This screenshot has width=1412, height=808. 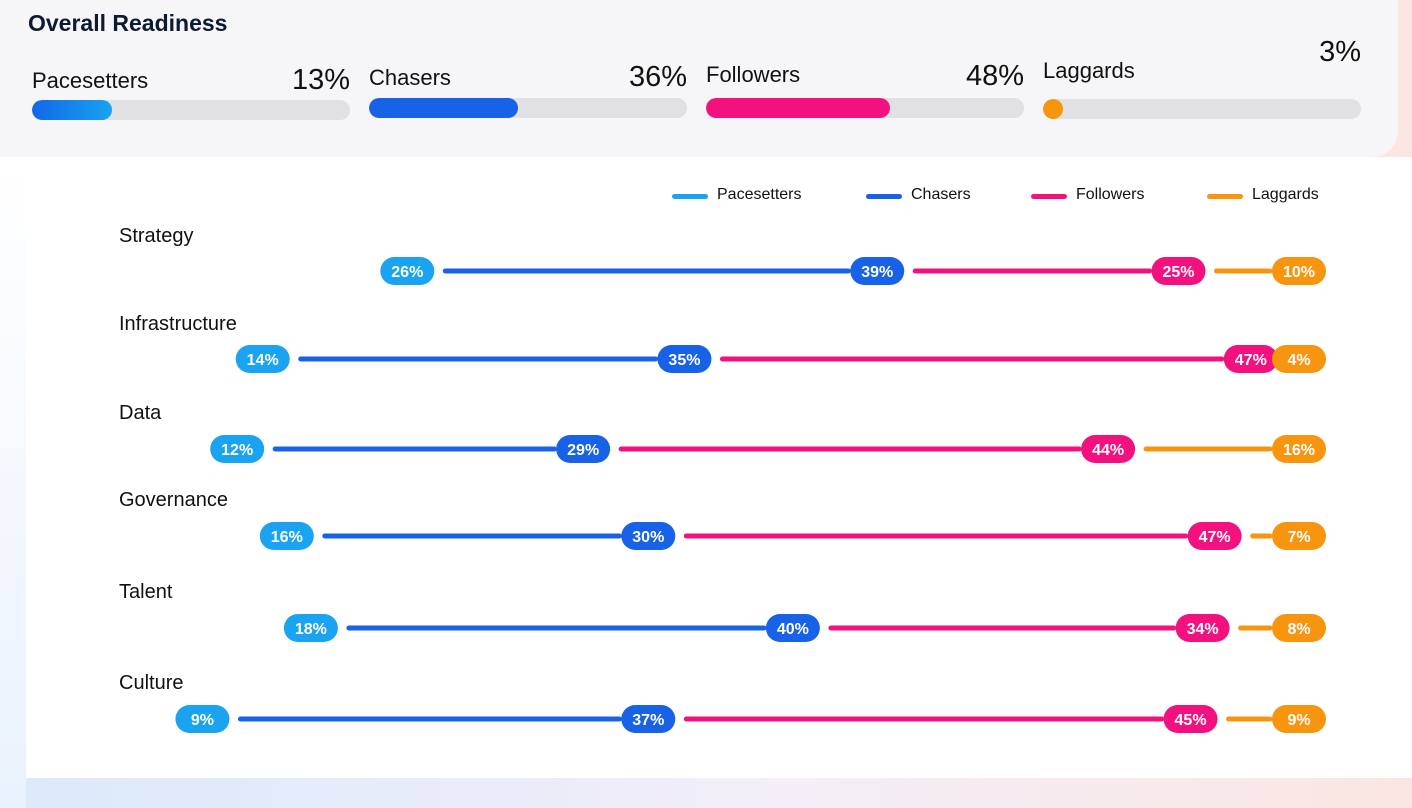 I want to click on value-label-chasers: 30%, so click(x=648, y=537).